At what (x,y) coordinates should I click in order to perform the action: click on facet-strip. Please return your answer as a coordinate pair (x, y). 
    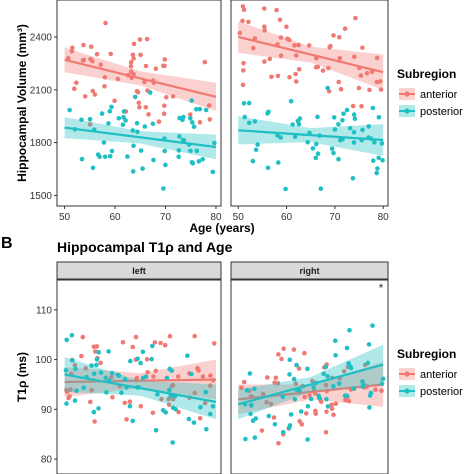
    Looking at the image, I should click on (139, 270).